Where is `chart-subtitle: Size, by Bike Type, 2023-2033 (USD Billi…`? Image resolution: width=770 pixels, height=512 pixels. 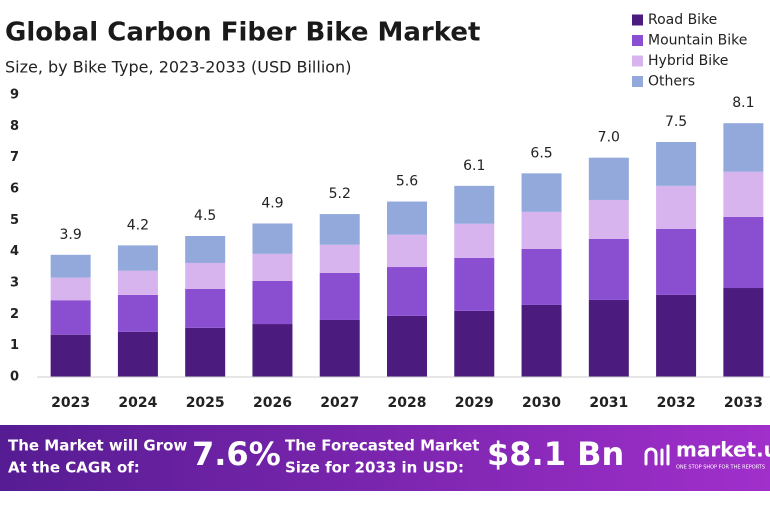 chart-subtitle: Size, by Bike Type, 2023-2033 (USD Billi… is located at coordinates (178, 67).